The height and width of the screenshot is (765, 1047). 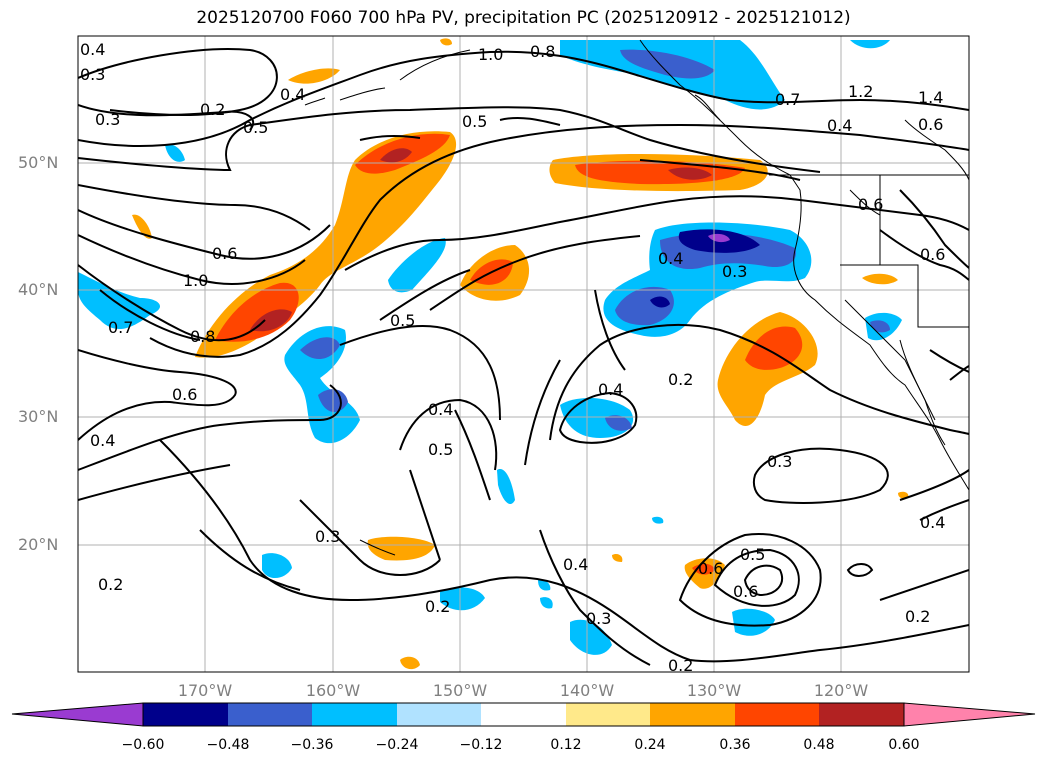 I want to click on colorbar-tick: 0.24, so click(x=650, y=745).